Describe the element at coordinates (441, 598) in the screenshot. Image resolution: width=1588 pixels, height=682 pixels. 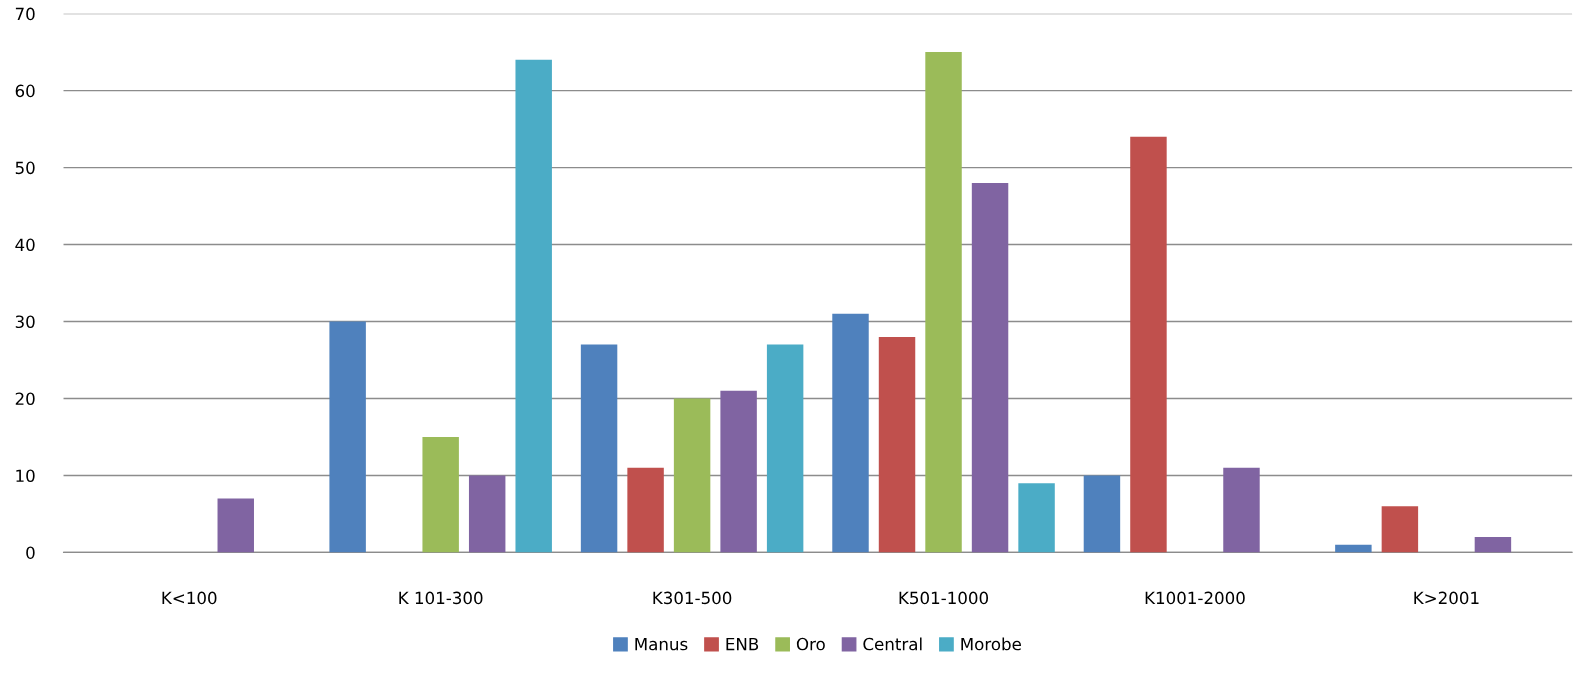
I see `x-tick-label: K 101-300` at that location.